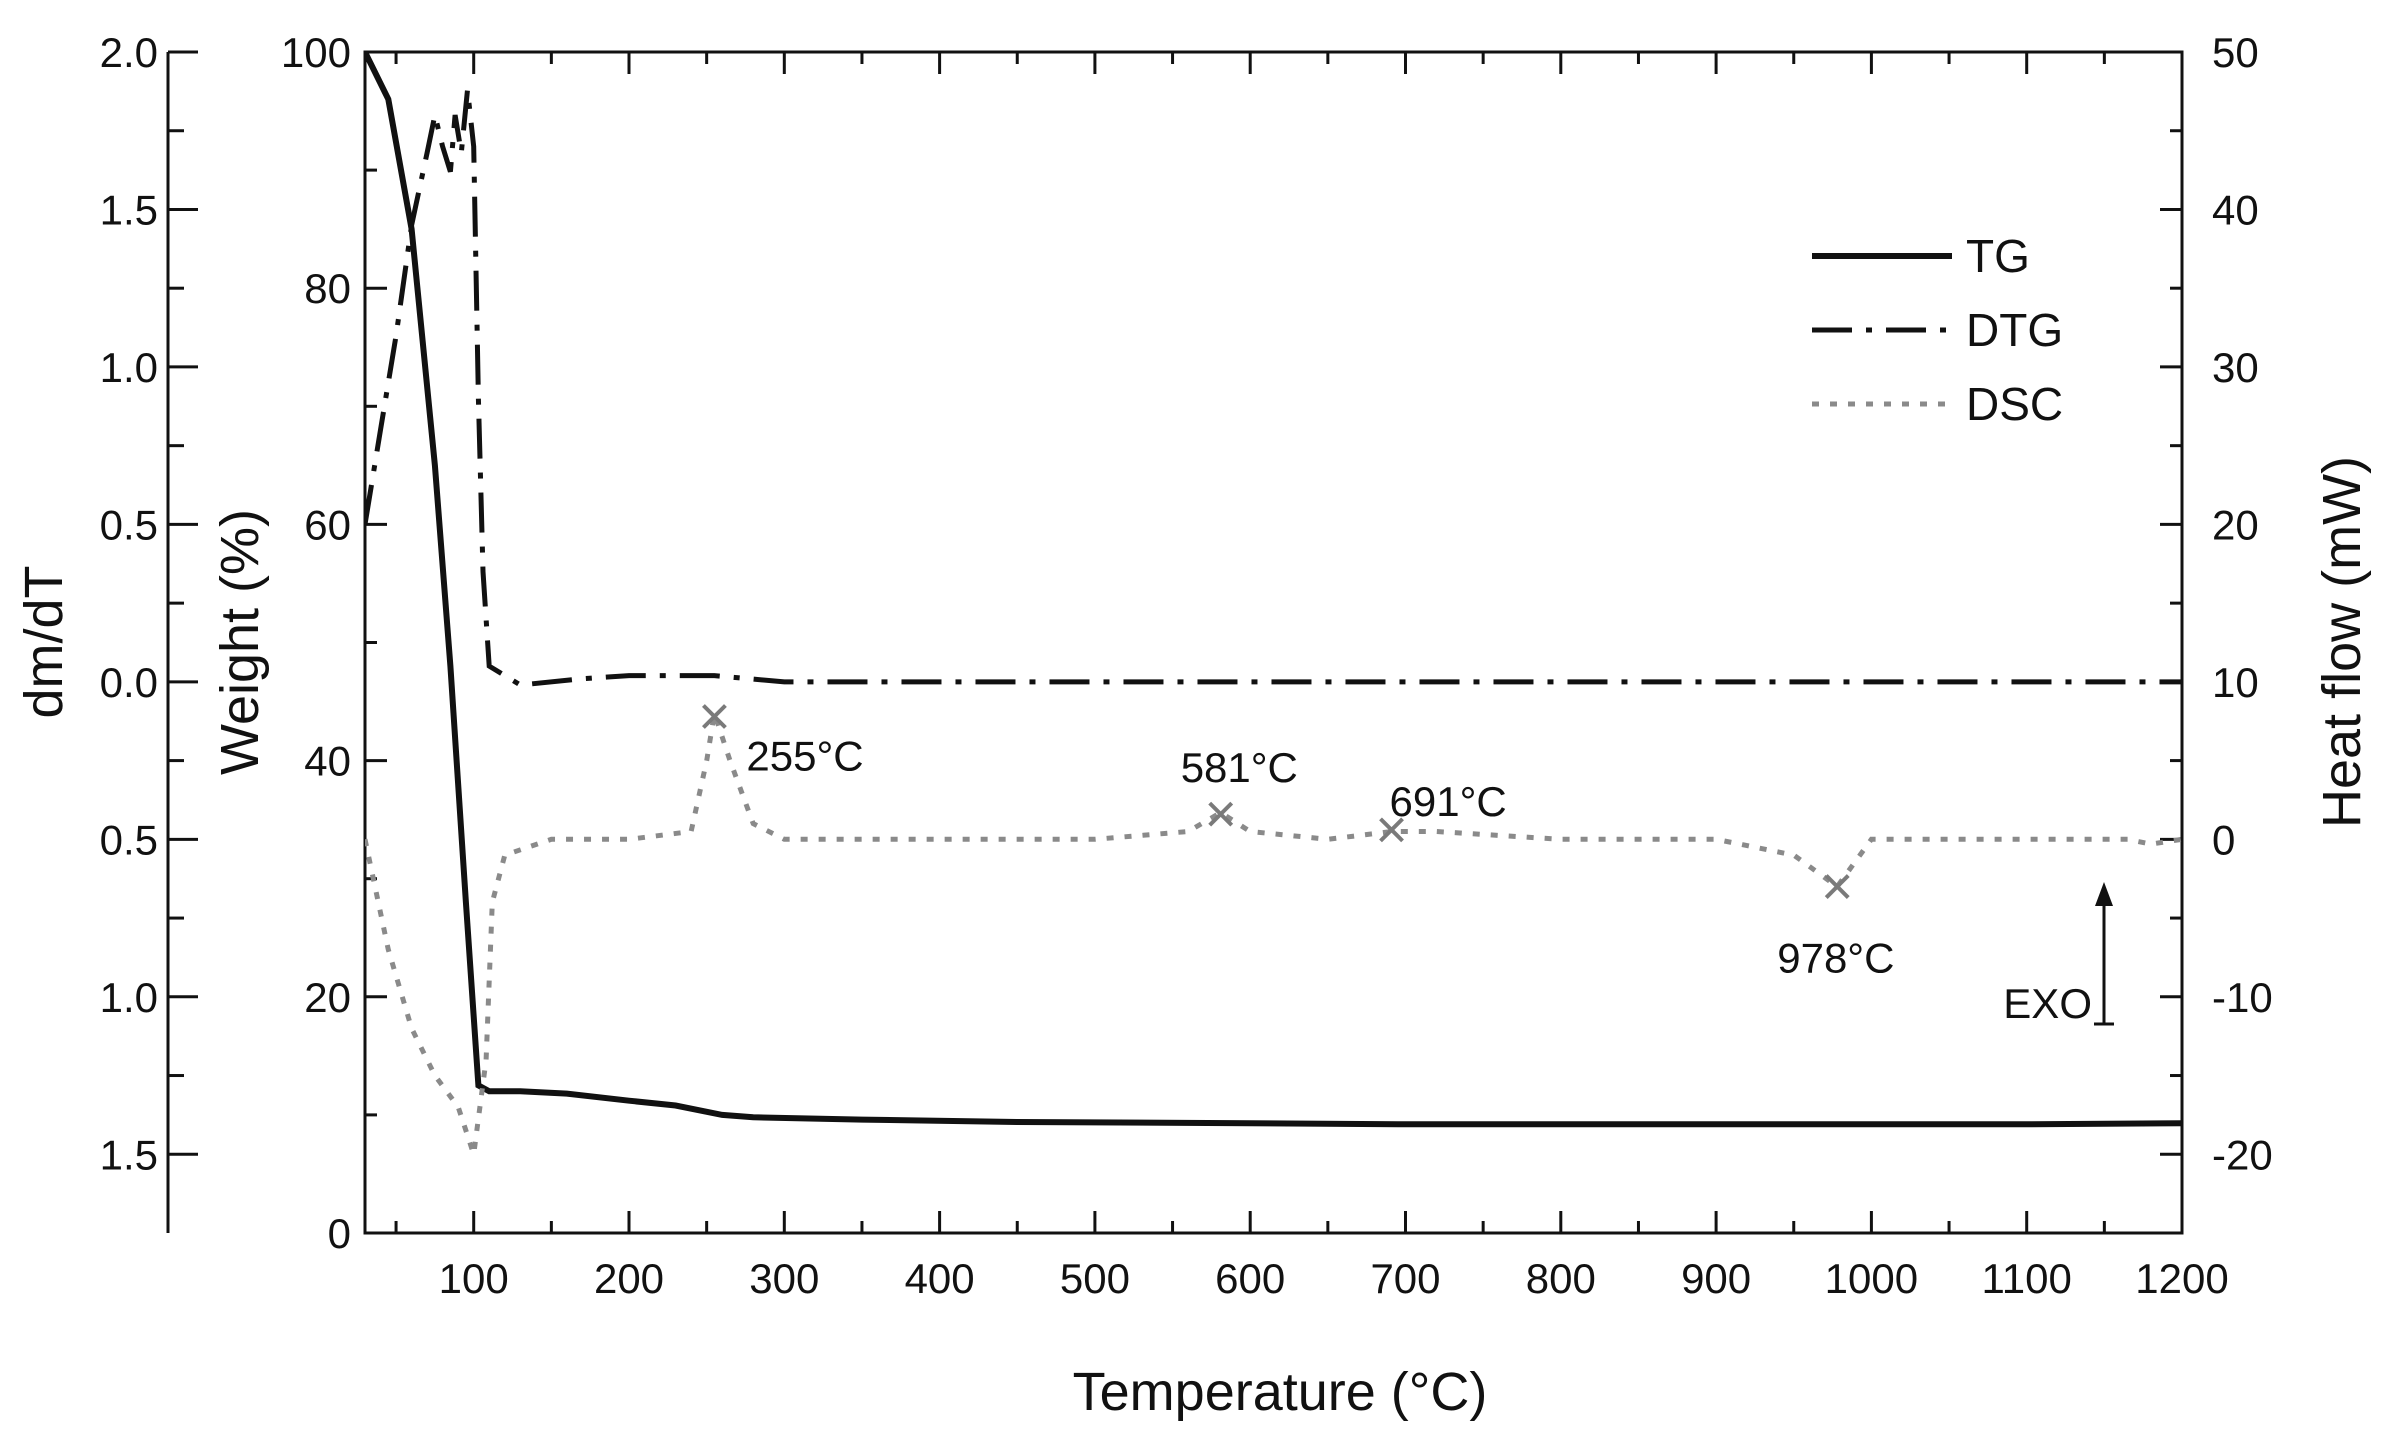 The height and width of the screenshot is (1435, 2390). What do you see at coordinates (474, 1278) in the screenshot?
I see `x-tick-label: 100` at bounding box center [474, 1278].